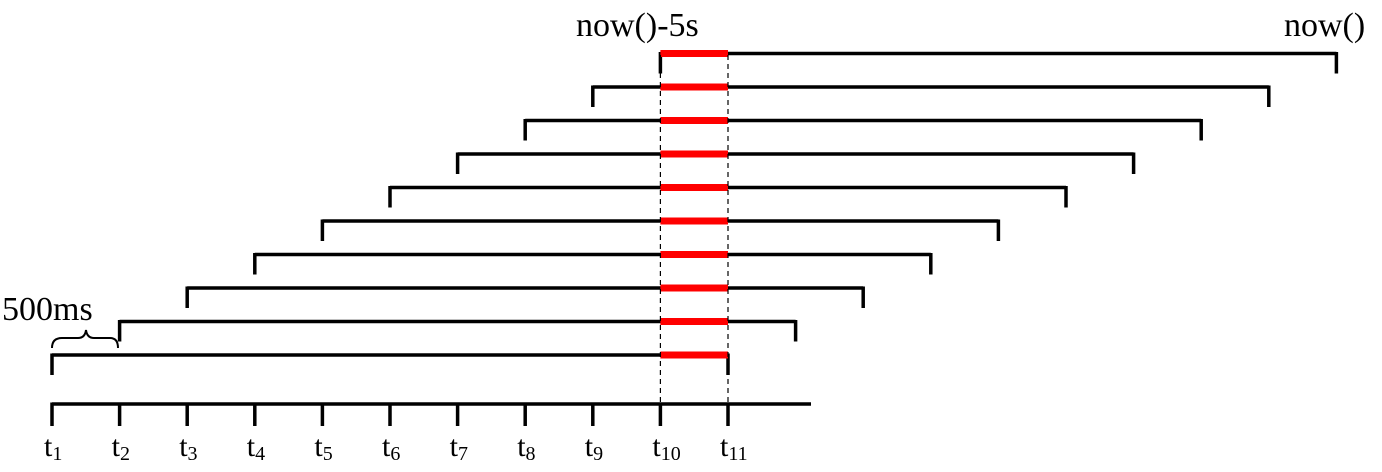 The image size is (1382, 472). What do you see at coordinates (526, 447) in the screenshot?
I see `tick-label: t8` at bounding box center [526, 447].